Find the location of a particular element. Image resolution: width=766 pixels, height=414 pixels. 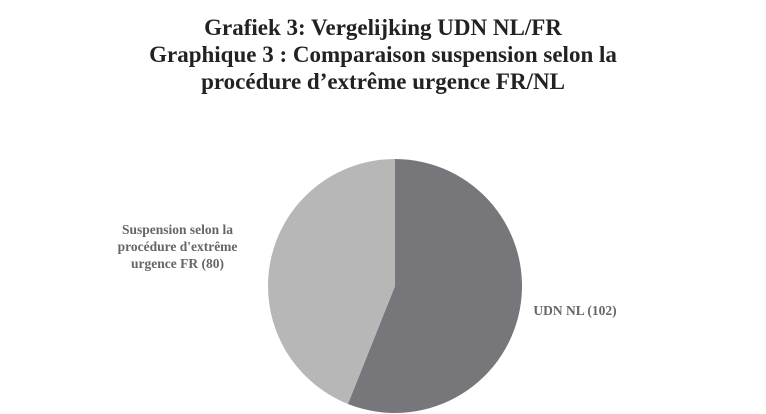

chart-title: Grafiek 3: Vergelijking UDN NL/FR is located at coordinates (383, 27).